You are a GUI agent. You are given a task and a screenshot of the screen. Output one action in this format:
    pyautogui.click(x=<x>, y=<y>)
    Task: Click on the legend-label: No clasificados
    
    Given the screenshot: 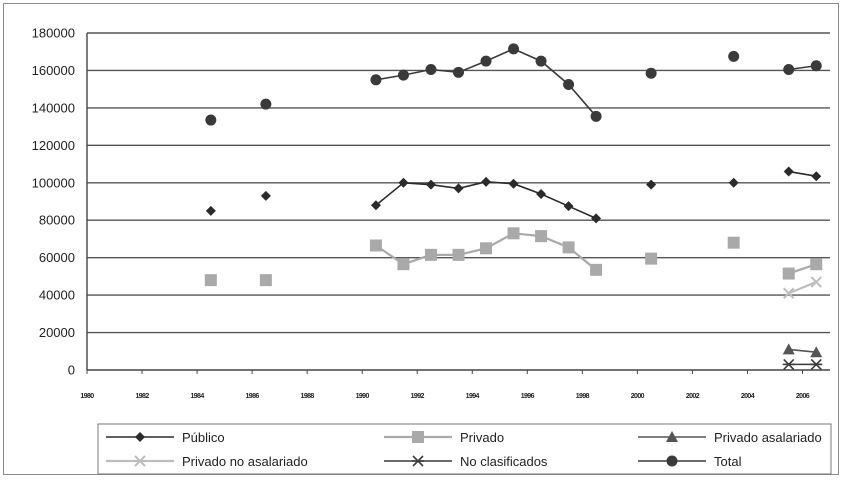 What is the action you would take?
    pyautogui.click(x=504, y=461)
    